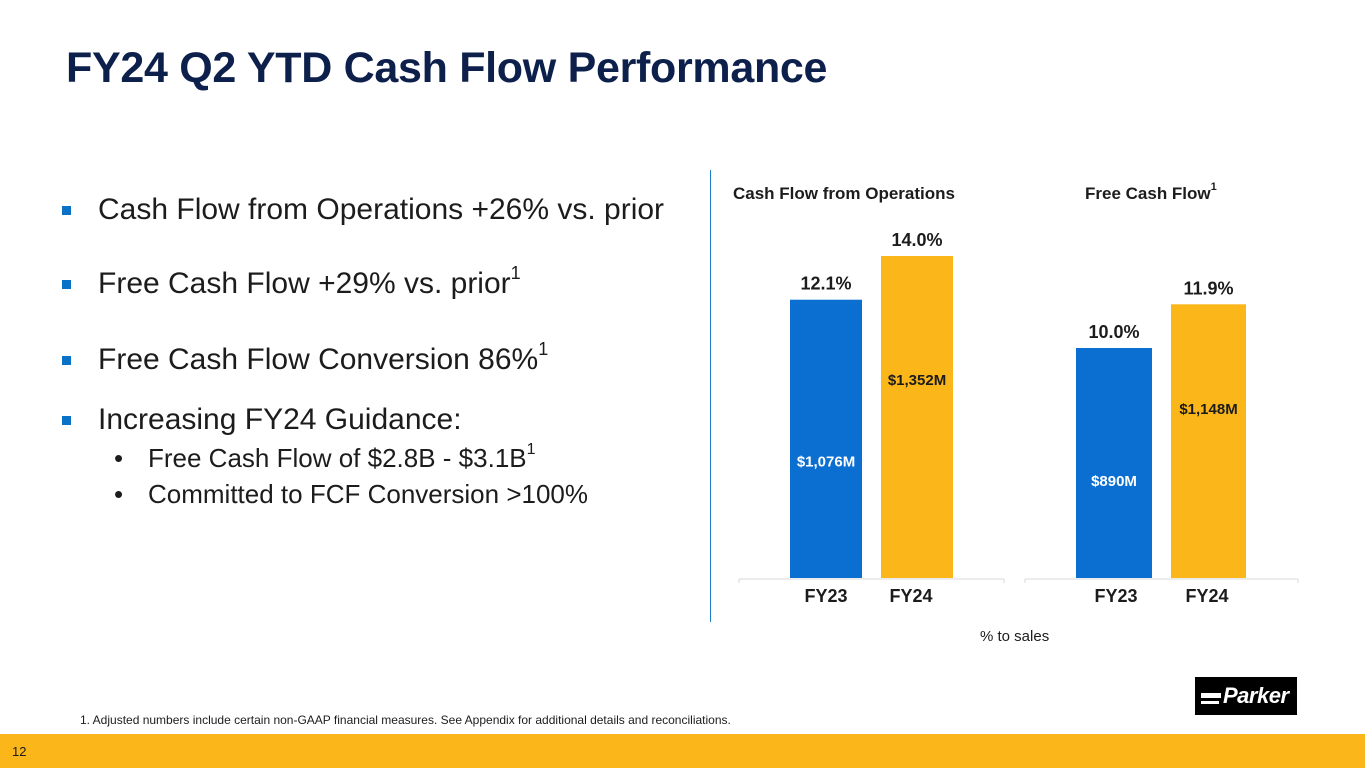 This screenshot has height=768, width=1365. What do you see at coordinates (381, 209) in the screenshot?
I see `bullet-text: Cash Flow from Operations +26% vs. prior` at bounding box center [381, 209].